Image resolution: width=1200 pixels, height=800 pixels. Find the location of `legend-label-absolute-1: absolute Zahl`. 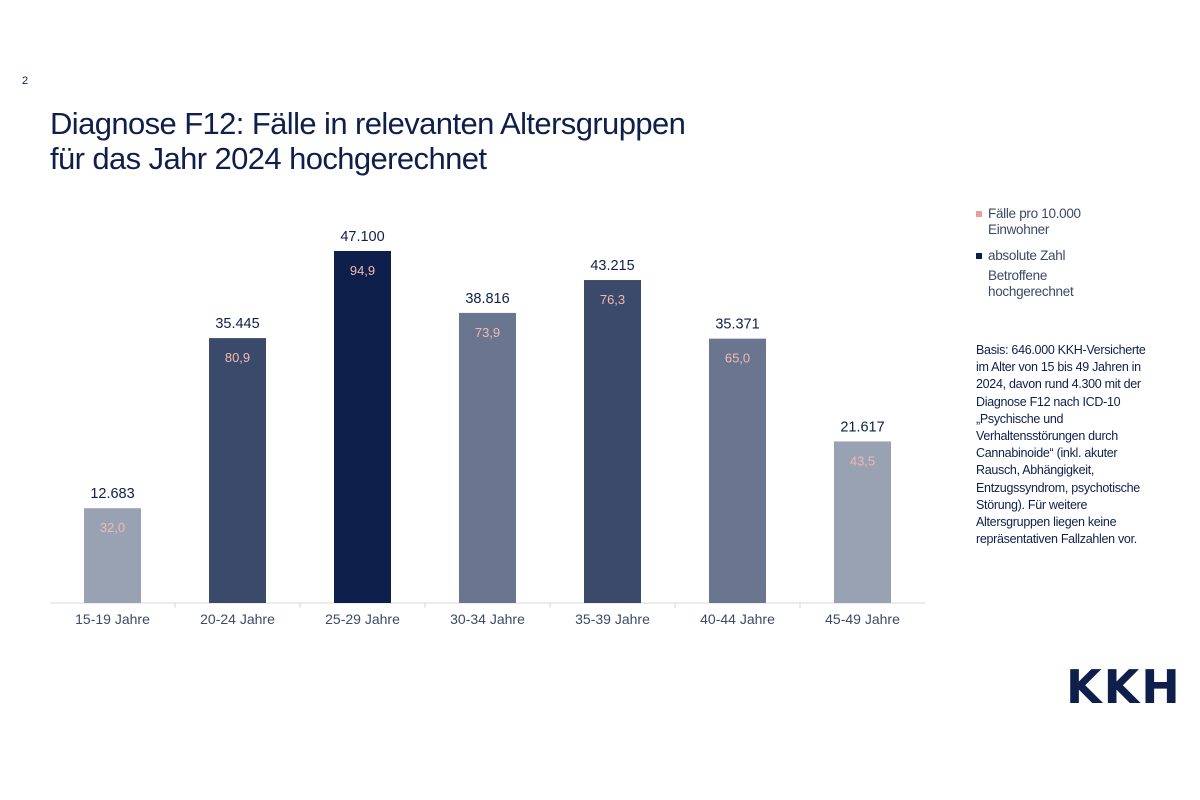

legend-label-absolute-1: absolute Zahl is located at coordinates (1027, 255).